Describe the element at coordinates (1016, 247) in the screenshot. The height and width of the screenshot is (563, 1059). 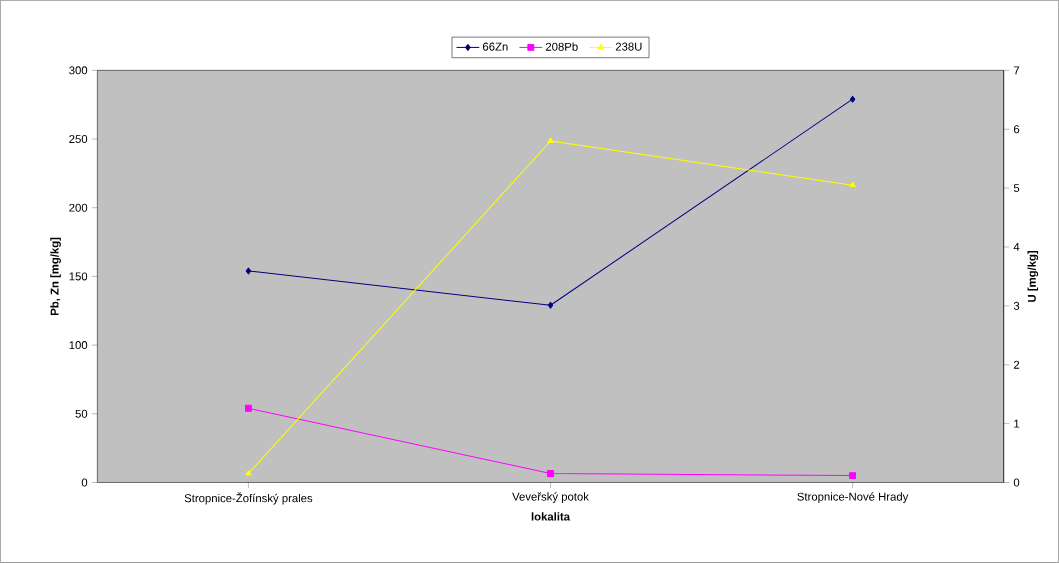
I see `y2-tick-label: 4` at that location.